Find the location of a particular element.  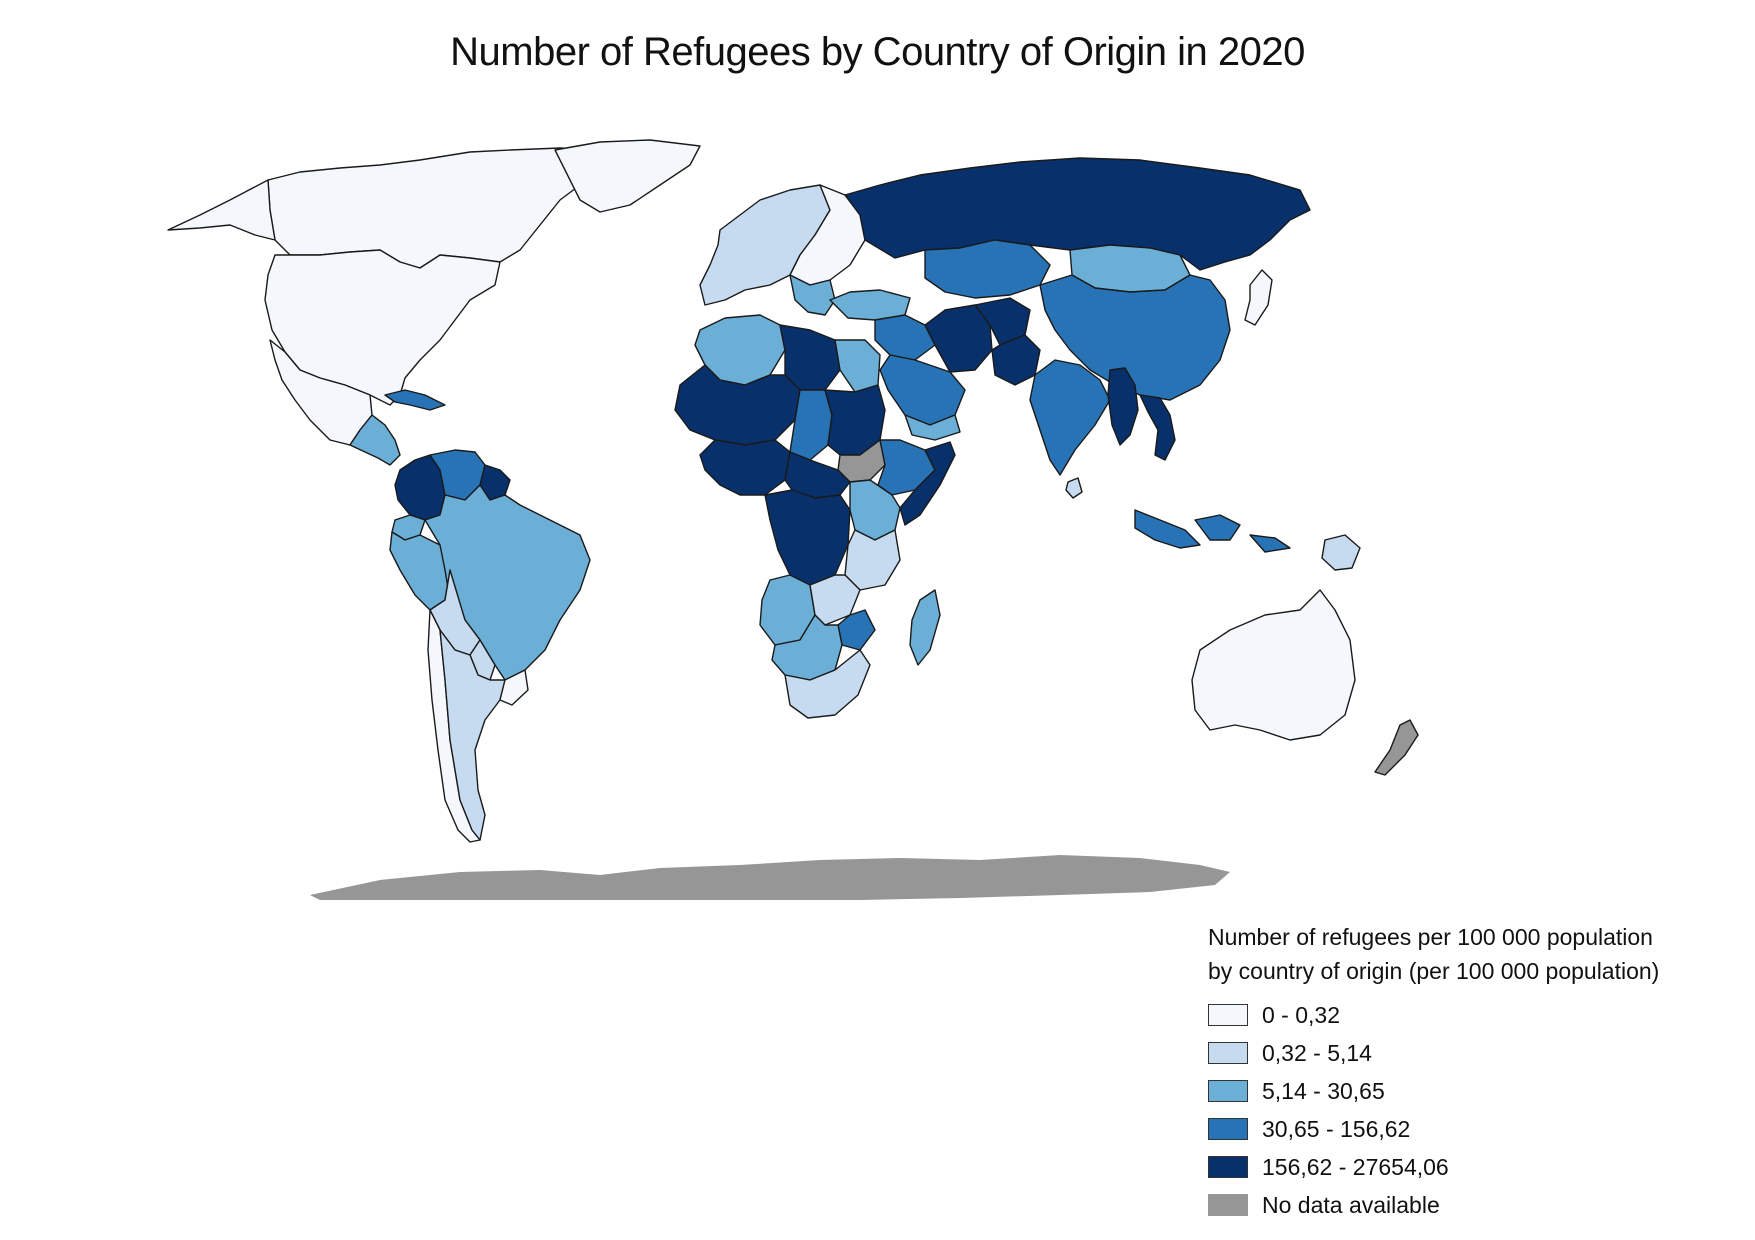

region-new-zealand is located at coordinates (1396, 747).